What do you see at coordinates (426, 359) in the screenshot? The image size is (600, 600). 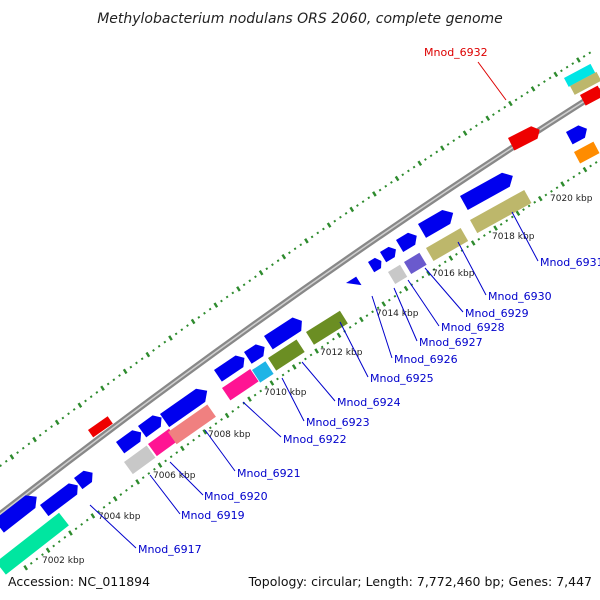 I see `gene-label: Mnod_6926` at bounding box center [426, 359].